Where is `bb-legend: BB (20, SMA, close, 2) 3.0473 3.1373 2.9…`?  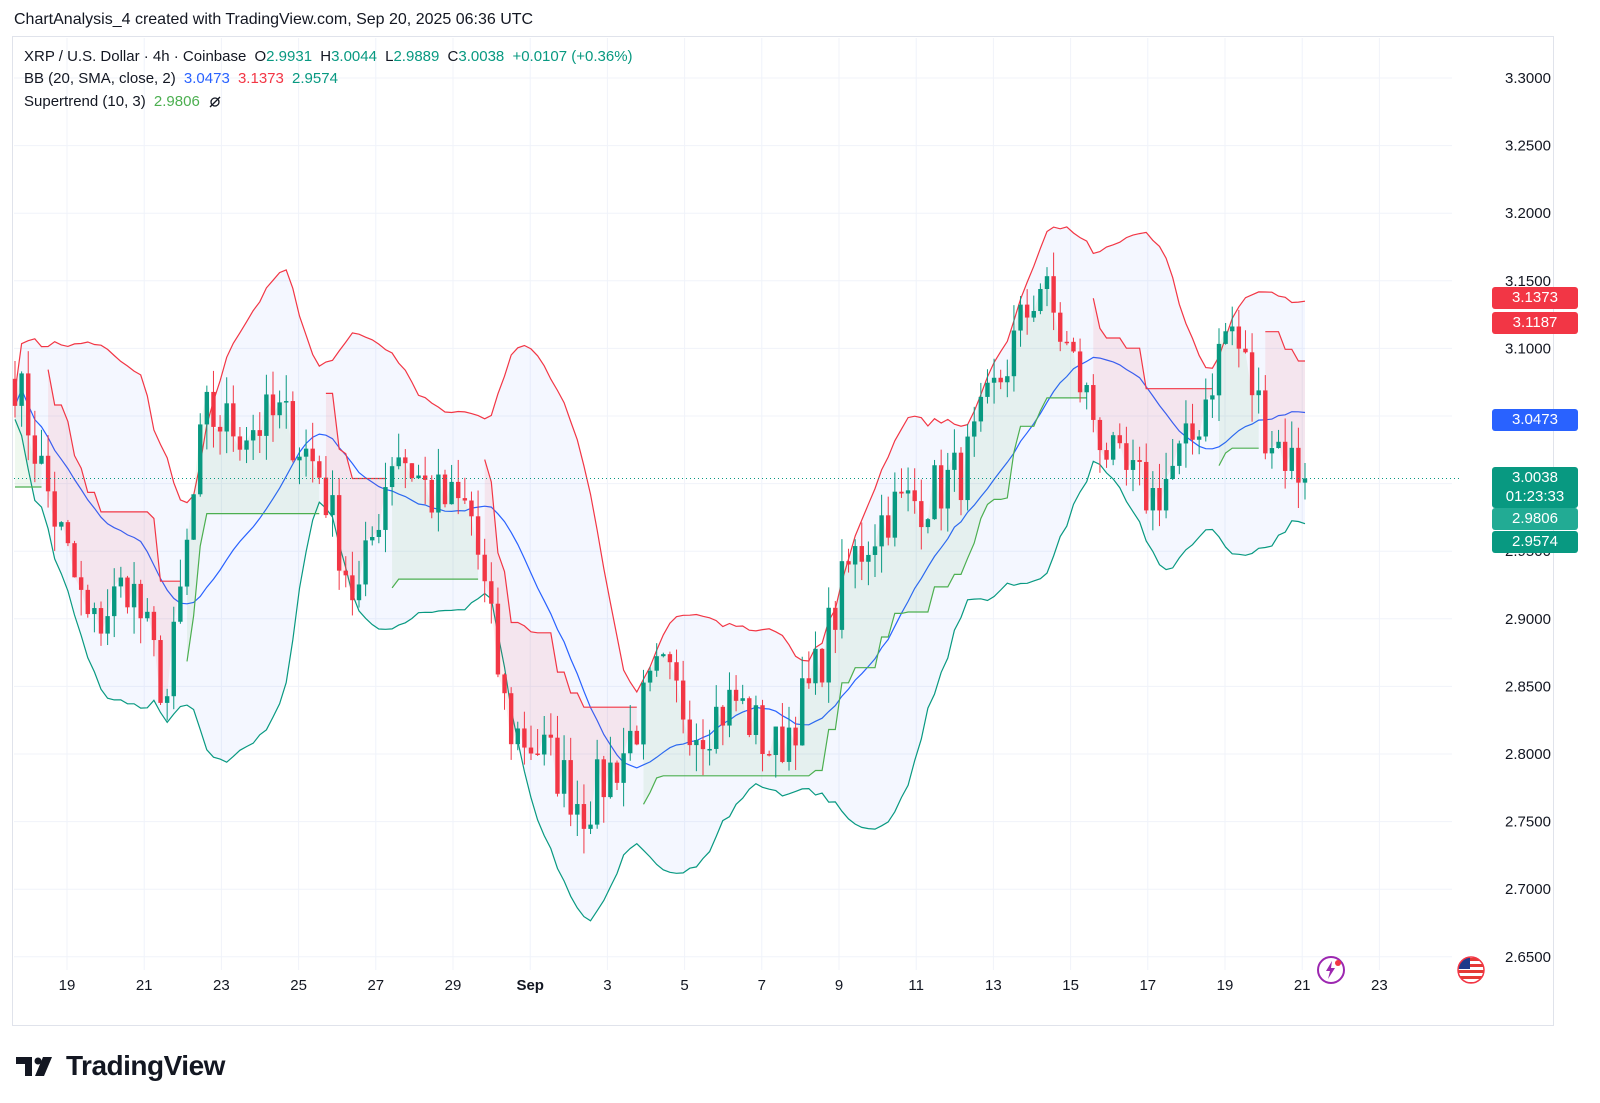
bb-legend: BB (20, SMA, close, 2) 3.0473 3.1373 2.9… is located at coordinates (183, 78).